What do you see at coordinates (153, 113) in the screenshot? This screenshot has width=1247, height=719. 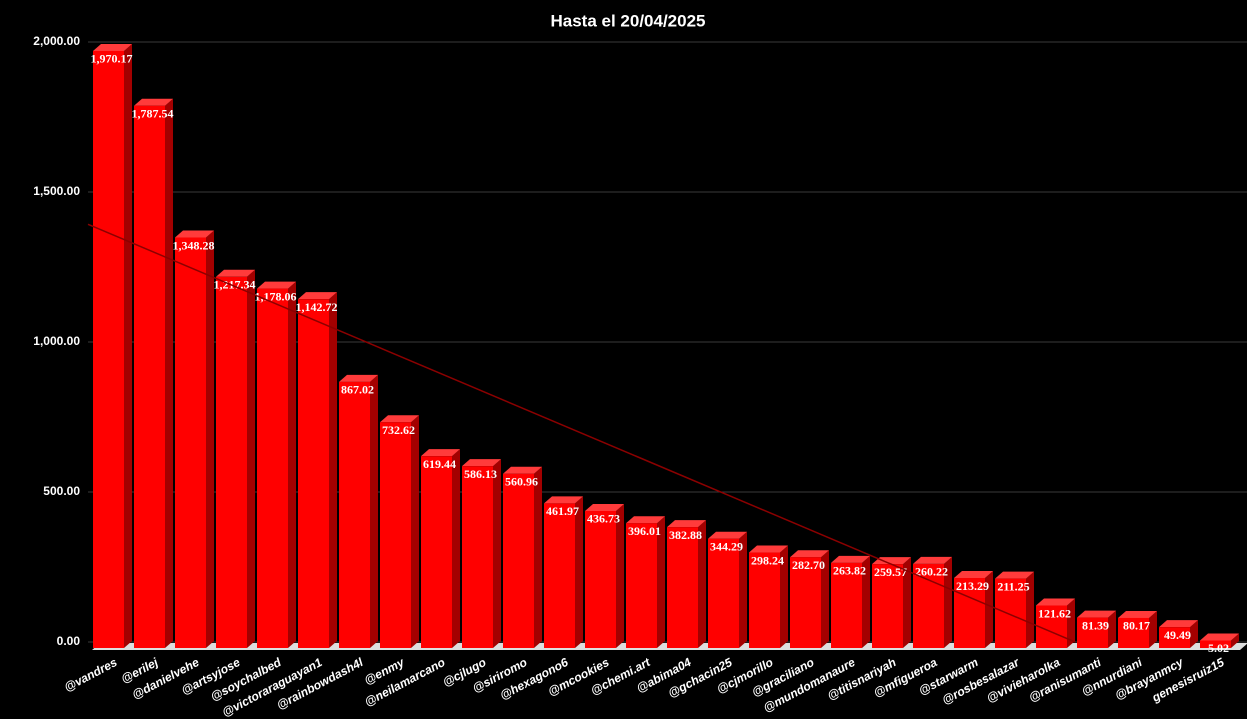 I see `value-label: 1,787.54` at bounding box center [153, 113].